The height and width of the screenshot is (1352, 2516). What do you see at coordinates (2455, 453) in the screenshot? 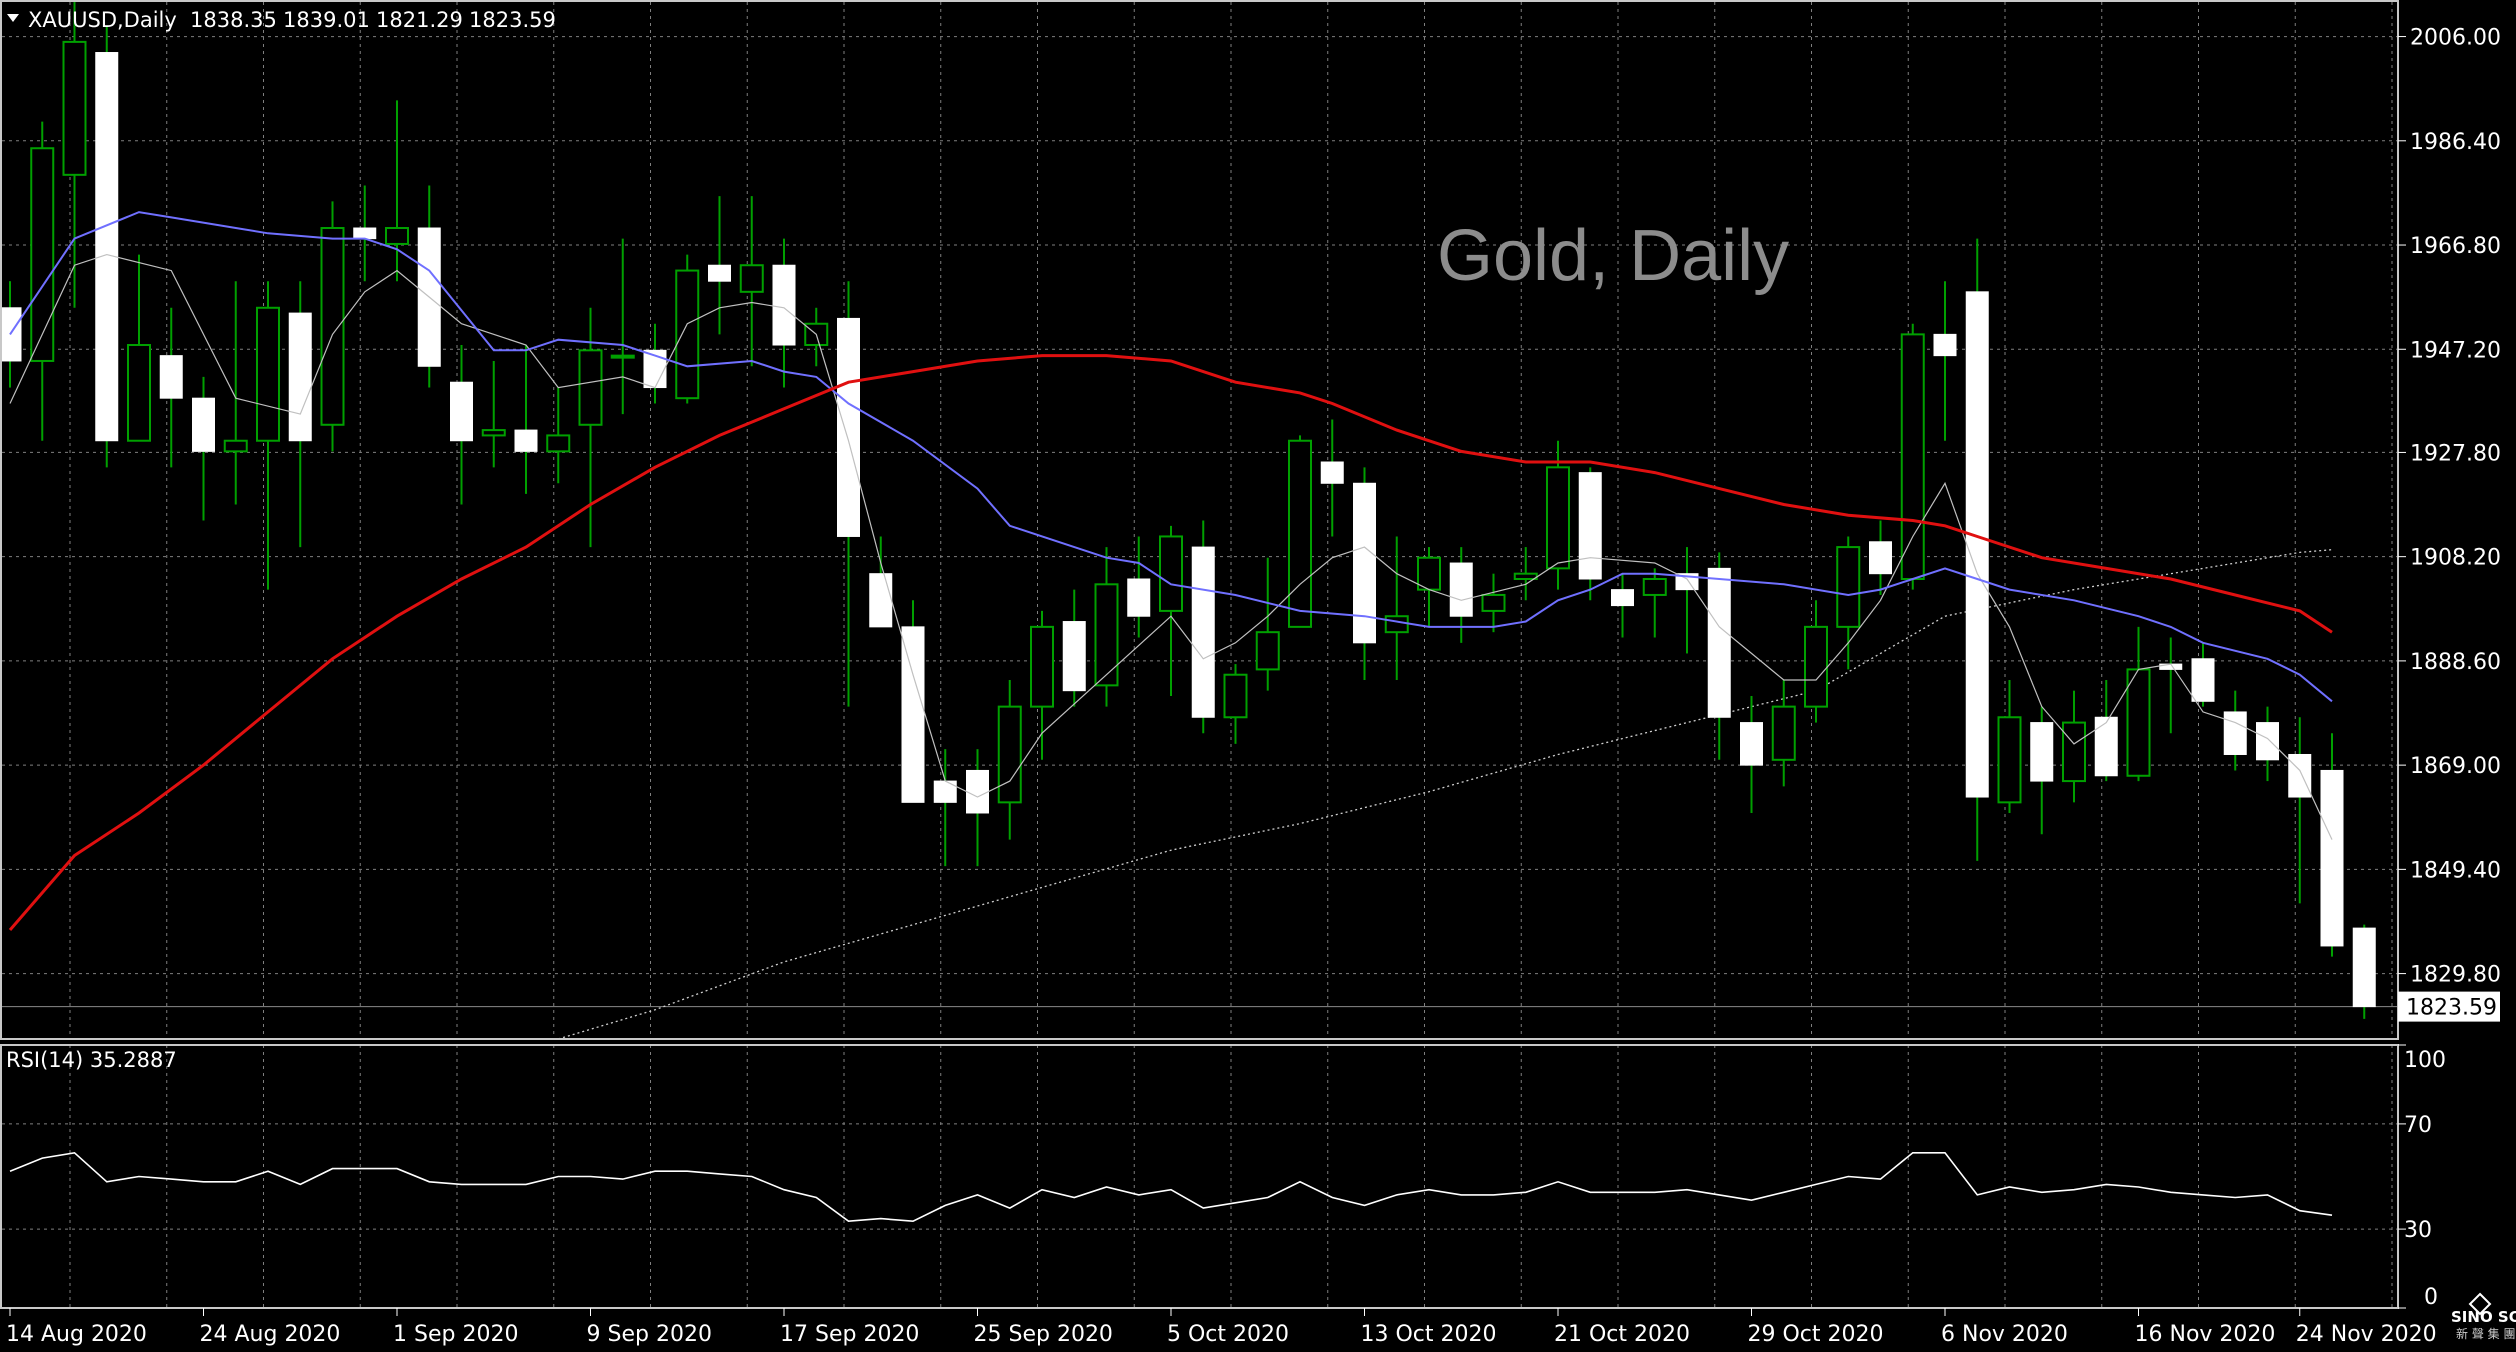
I see `price-tick-label: 1927.80` at bounding box center [2455, 453].